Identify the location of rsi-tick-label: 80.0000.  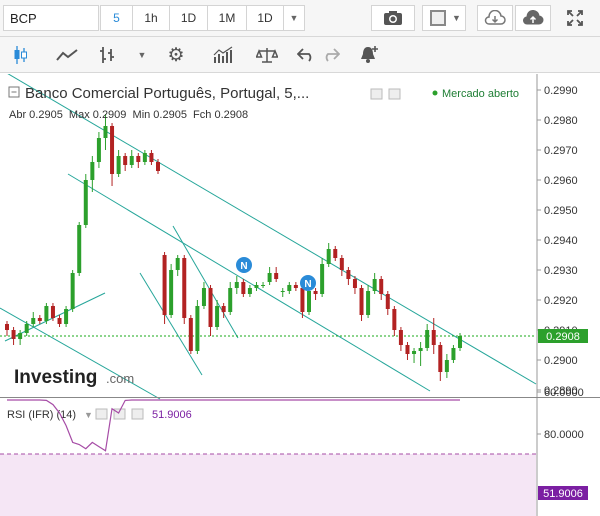
(564, 435).